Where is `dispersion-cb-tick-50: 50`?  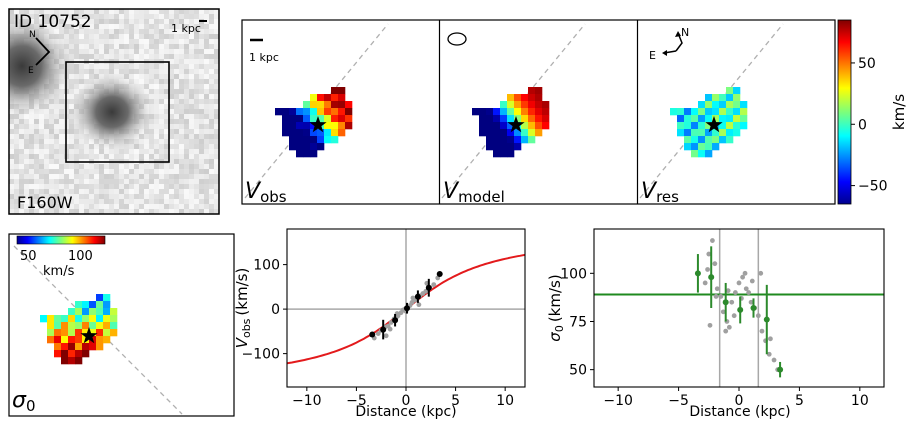
dispersion-cb-tick-50: 50 is located at coordinates (28, 256).